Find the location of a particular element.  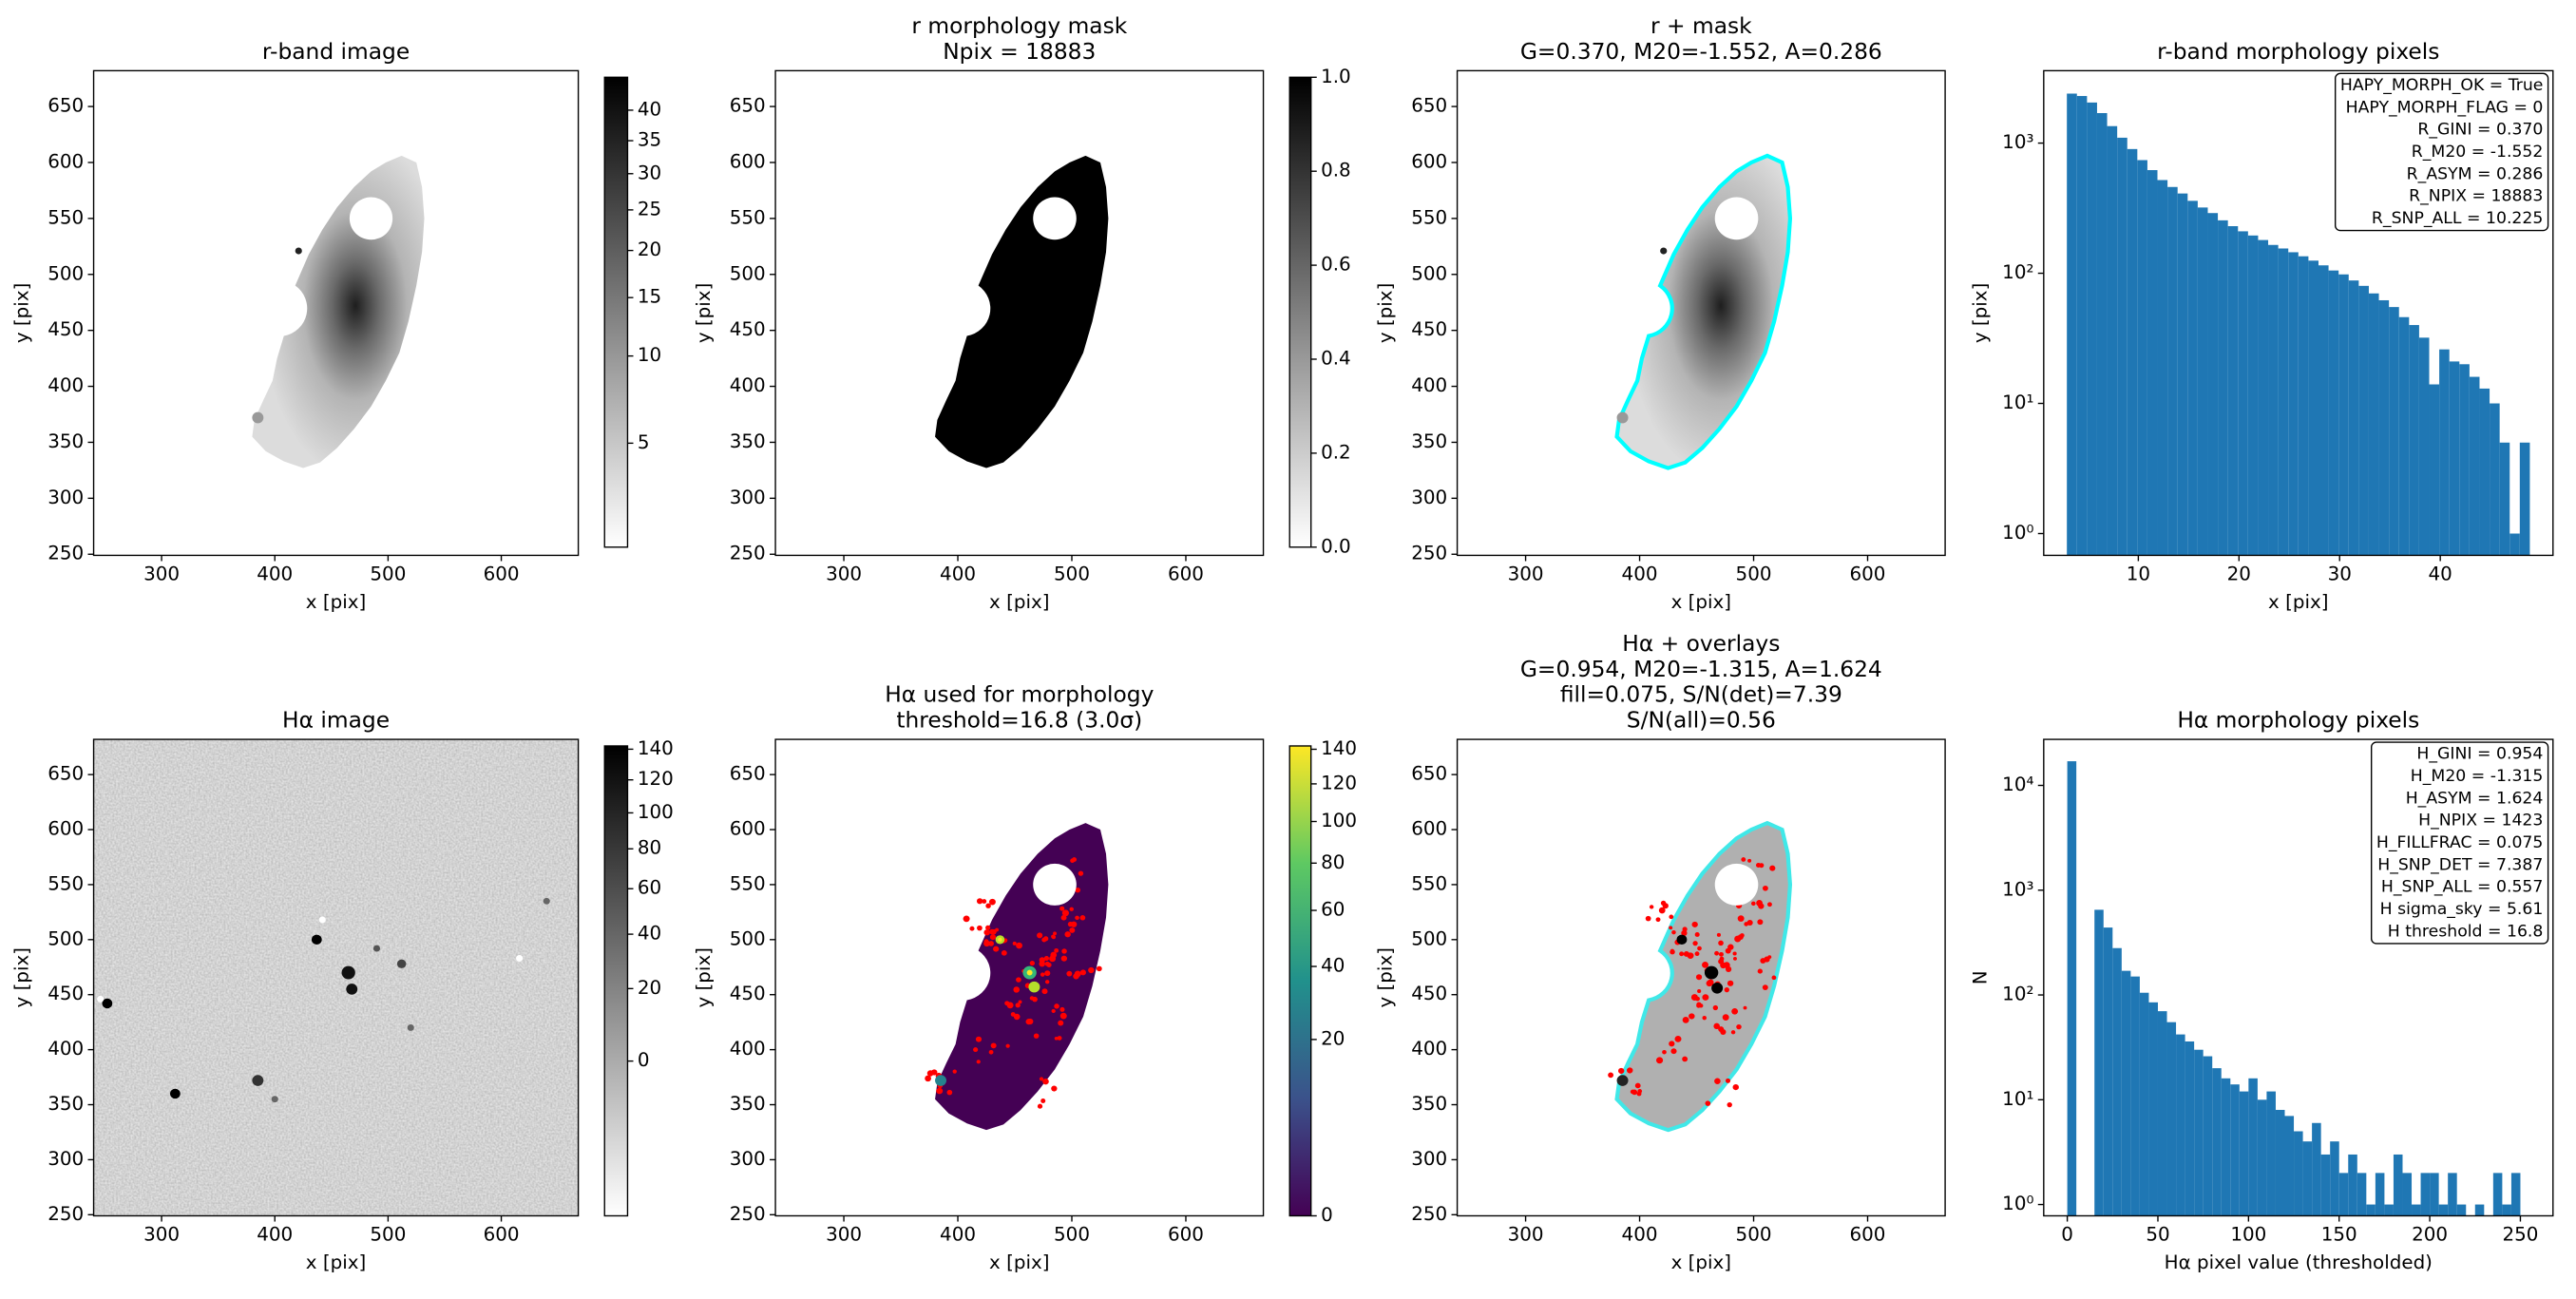

annotation-line: R_ASYM = 0.286 is located at coordinates (2475, 173).